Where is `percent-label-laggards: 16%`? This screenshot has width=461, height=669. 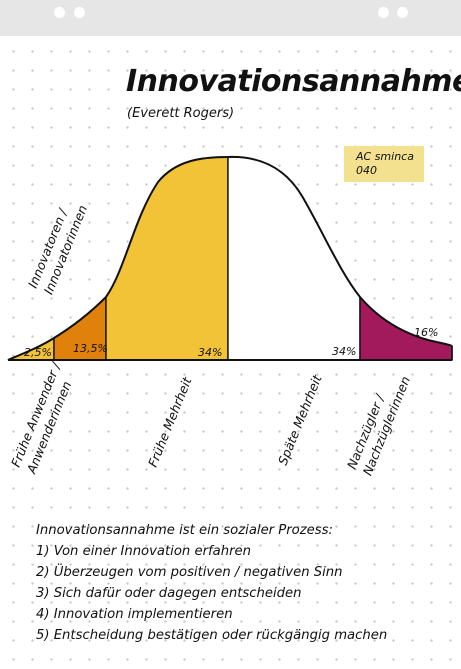 percent-label-laggards: 16% is located at coordinates (426, 332).